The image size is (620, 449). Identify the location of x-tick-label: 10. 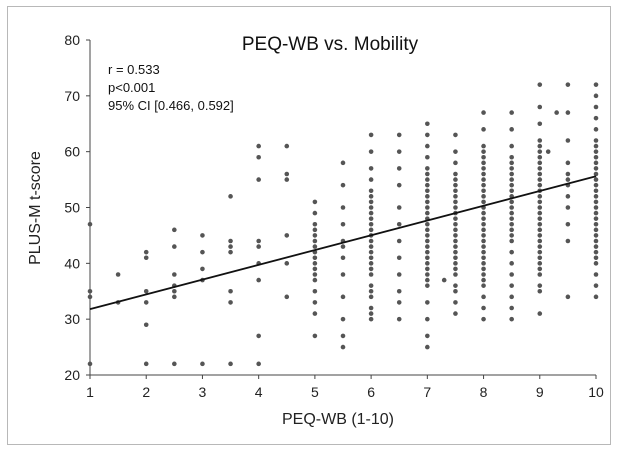
(596, 392).